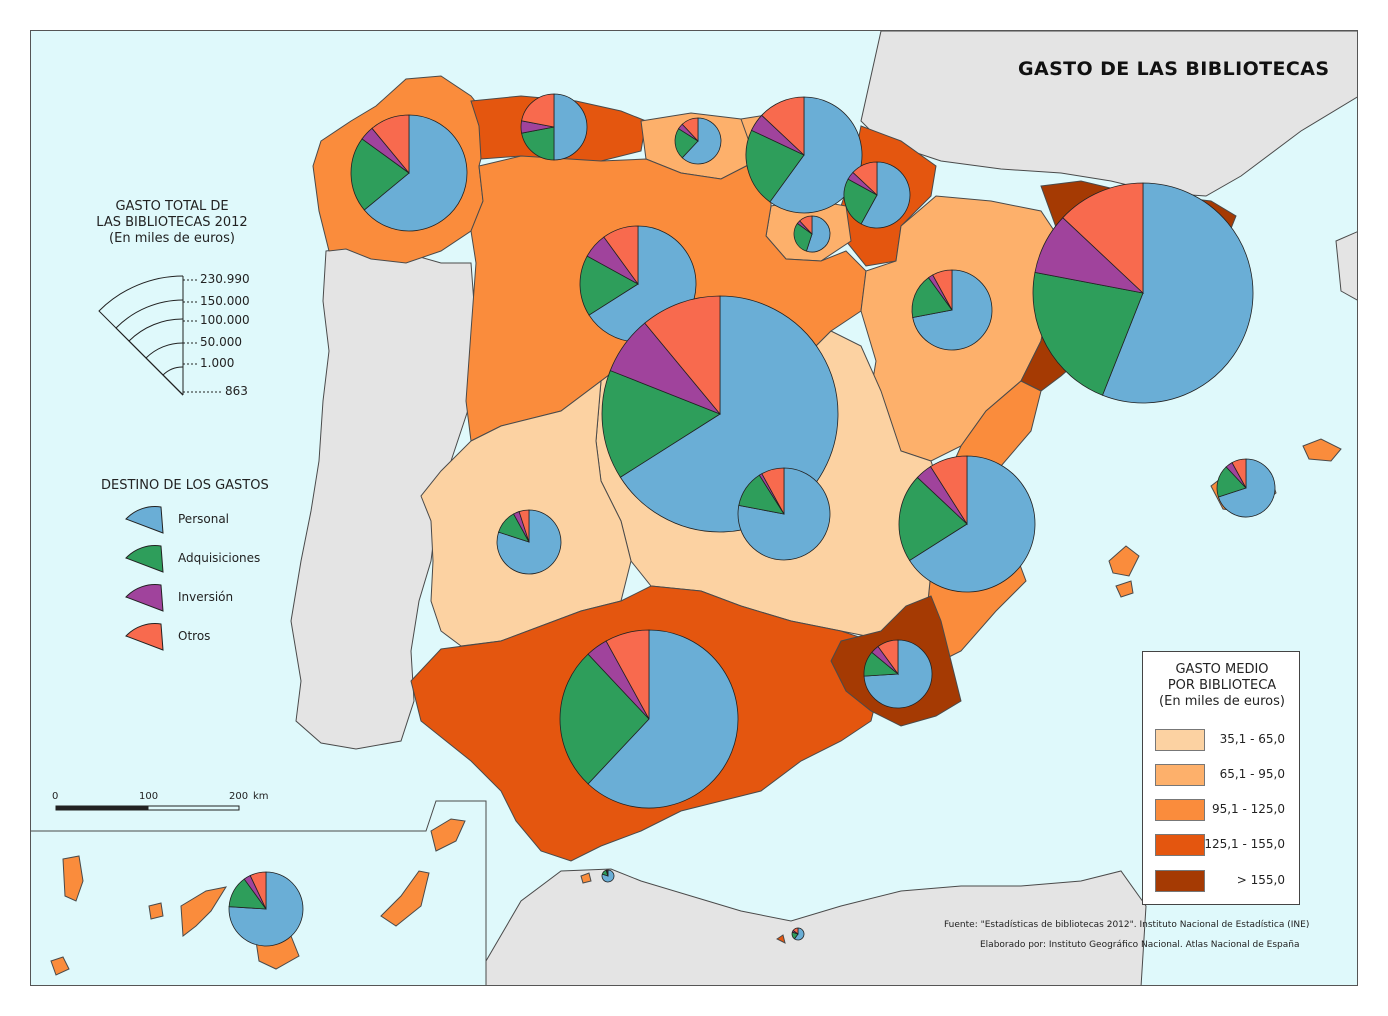  I want to click on region-baleares-formentera, so click(1124, 589).